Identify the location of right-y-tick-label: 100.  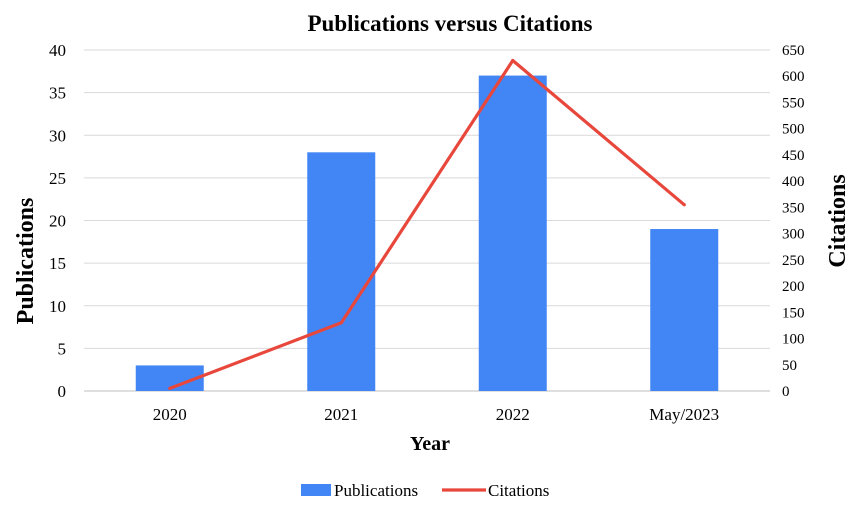
(793, 340).